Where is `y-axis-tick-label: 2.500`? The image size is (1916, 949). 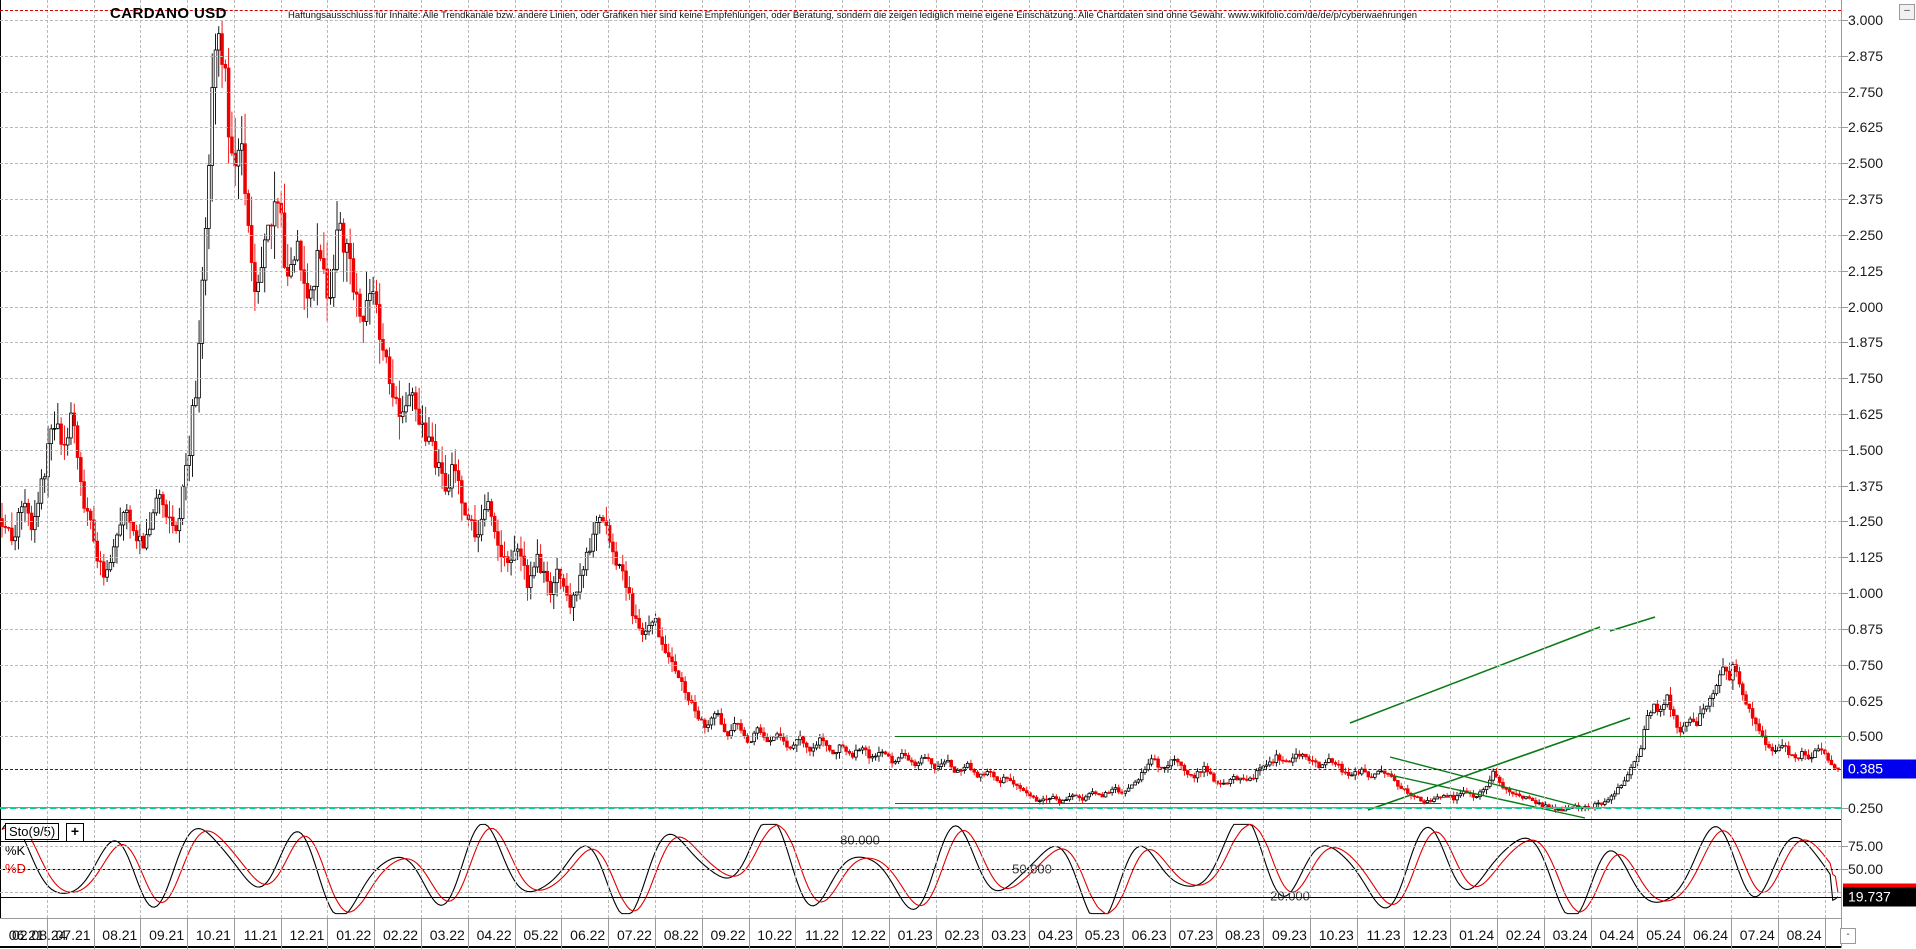 y-axis-tick-label: 2.500 is located at coordinates (1862, 163).